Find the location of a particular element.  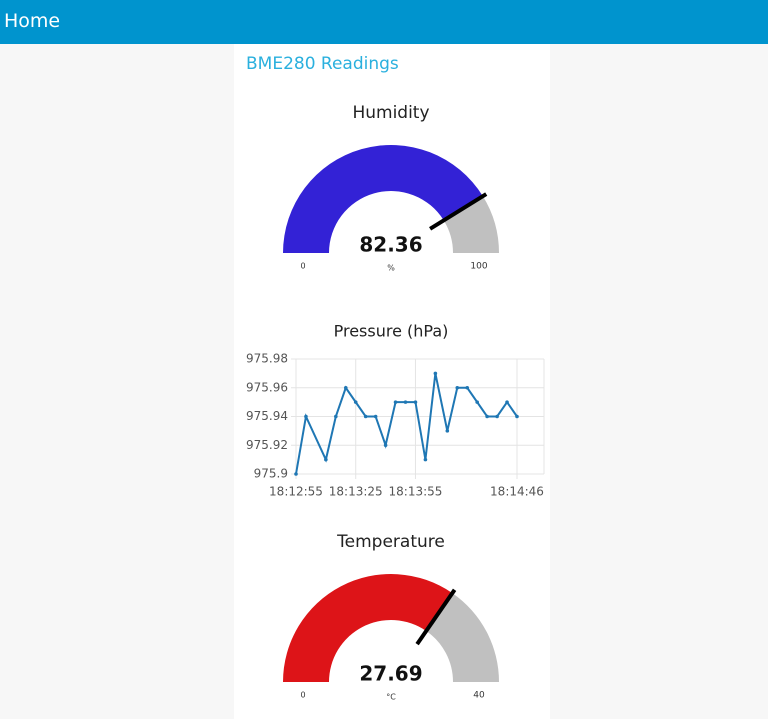

group-title: BME280 Readings is located at coordinates (322, 64).